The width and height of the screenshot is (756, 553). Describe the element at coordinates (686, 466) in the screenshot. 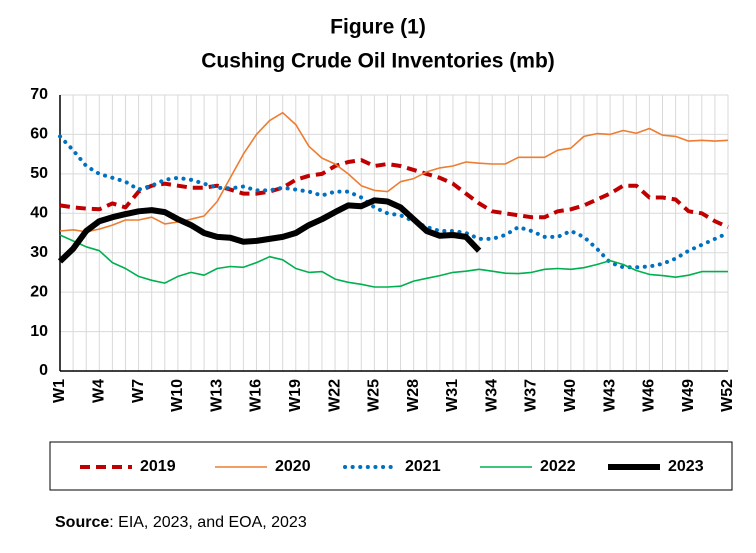

I see `legend-label: 2023` at that location.